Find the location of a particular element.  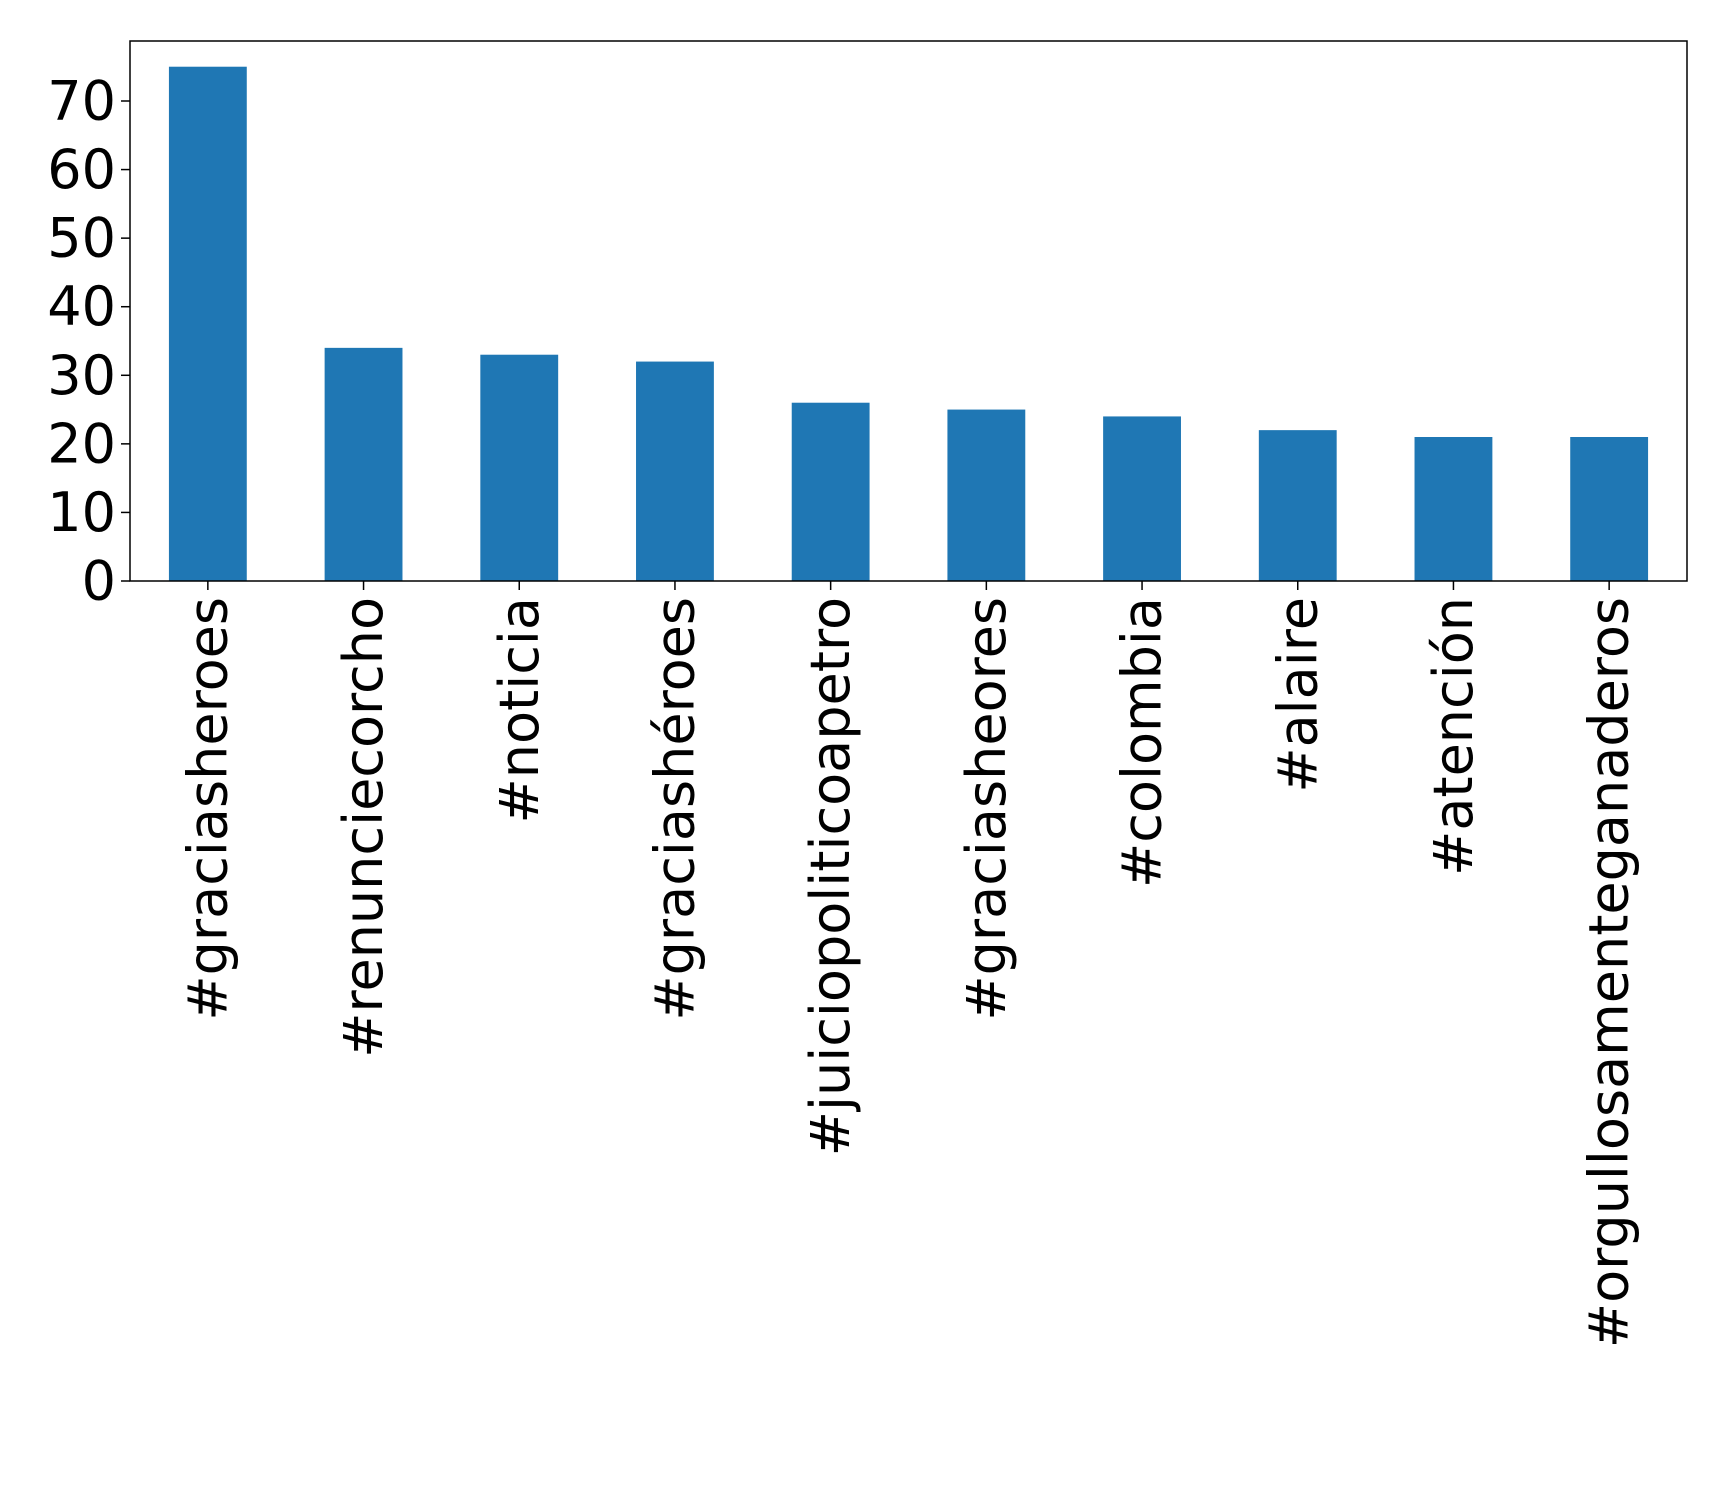

y-tick-label: 30 is located at coordinates (81, 375).